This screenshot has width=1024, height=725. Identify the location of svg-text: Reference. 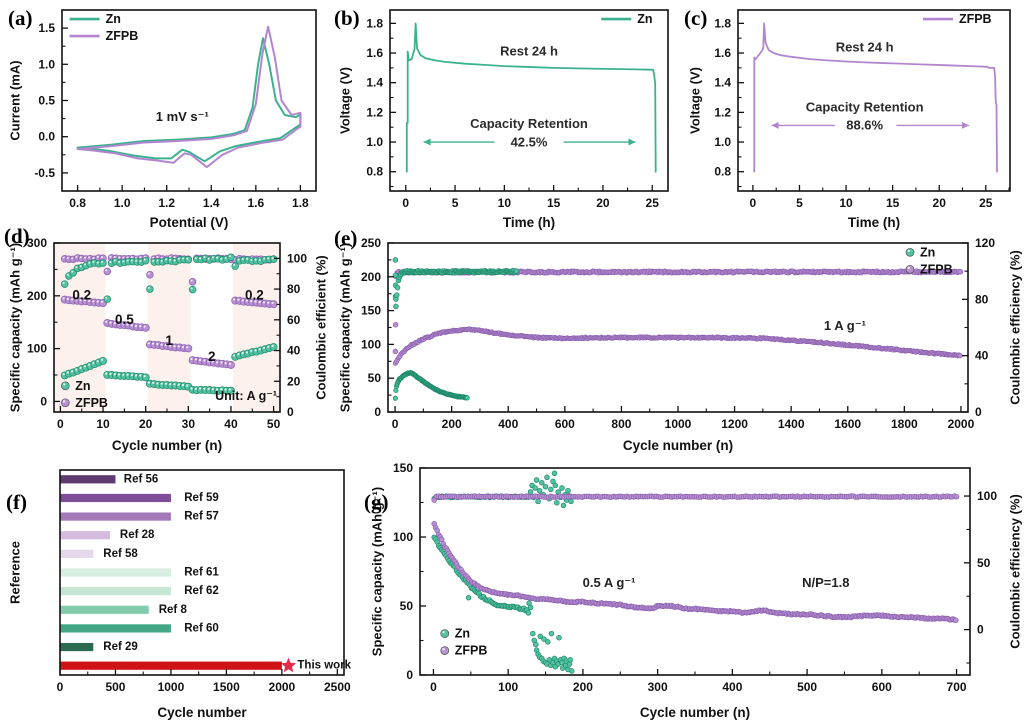
(15, 572).